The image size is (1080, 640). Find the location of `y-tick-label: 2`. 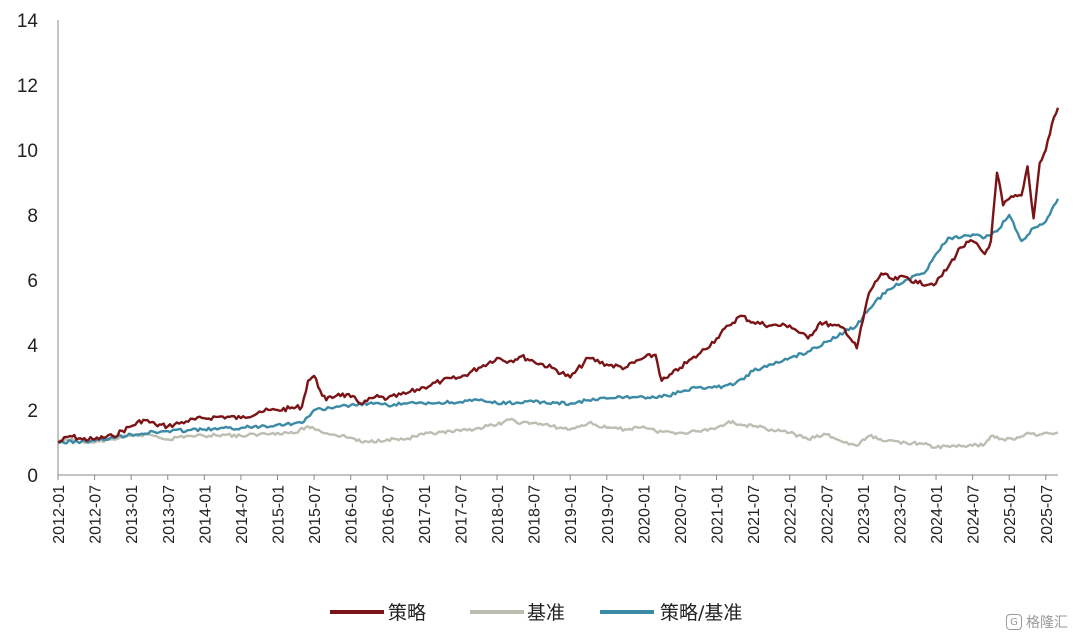

y-tick-label: 2 is located at coordinates (32, 411).